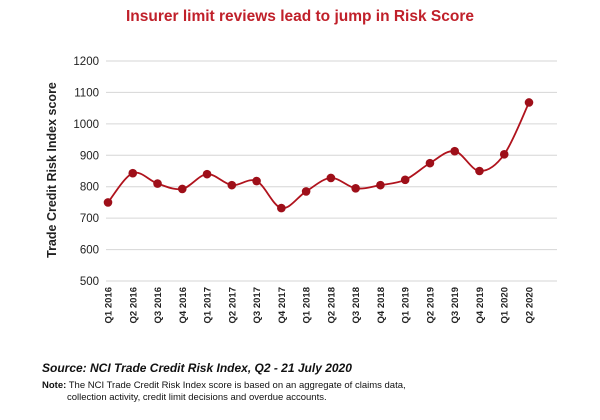  I want to click on y-tick-label: 900, so click(89, 156).